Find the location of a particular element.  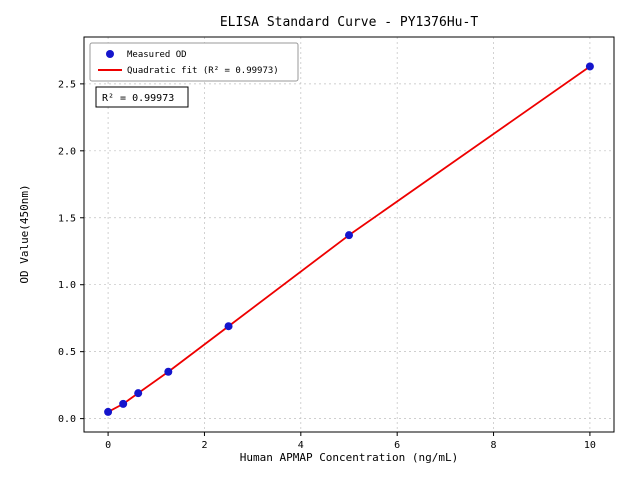

legend: Measured OD Quadratic fit (R² = 0.99973) is located at coordinates (194, 62).